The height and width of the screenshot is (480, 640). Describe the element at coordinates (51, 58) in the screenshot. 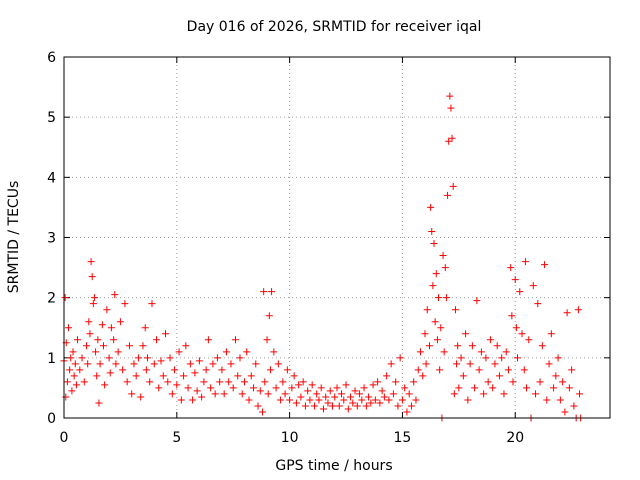

I see `y-tick-label: 6` at that location.